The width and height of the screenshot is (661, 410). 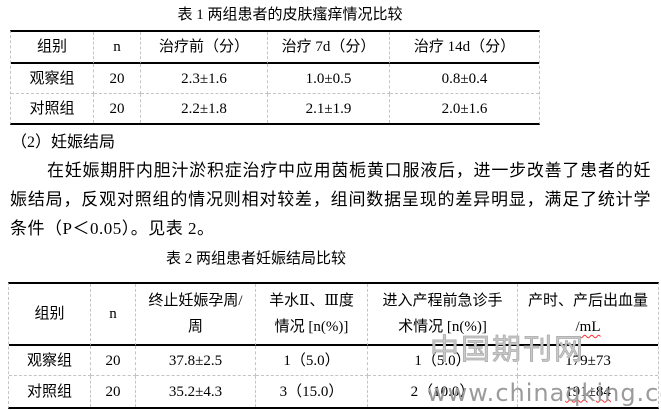 I want to click on table2-cell-ctrl-group: 对照组, so click(x=50, y=391).